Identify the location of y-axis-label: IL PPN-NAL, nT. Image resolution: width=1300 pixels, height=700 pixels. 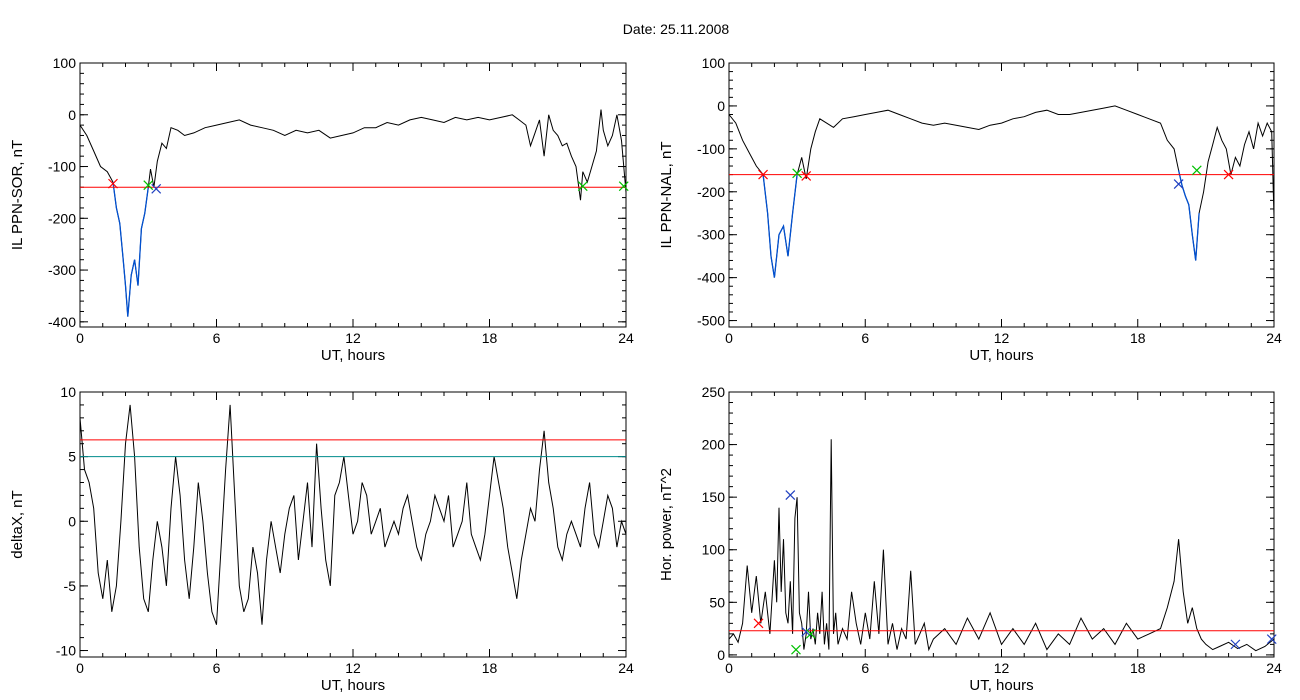
(666, 195).